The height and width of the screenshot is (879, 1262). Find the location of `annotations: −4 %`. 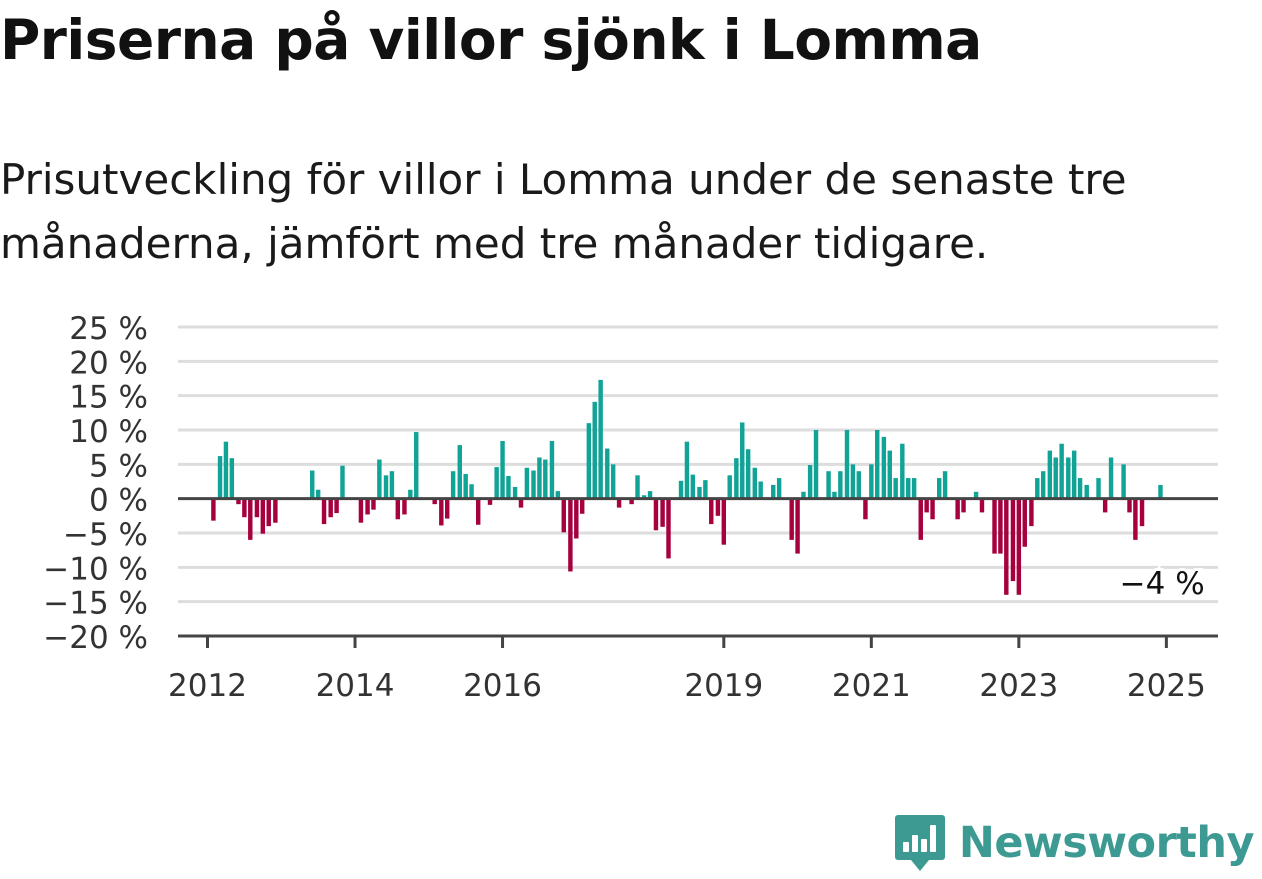

annotations: −4 % is located at coordinates (1162, 584).